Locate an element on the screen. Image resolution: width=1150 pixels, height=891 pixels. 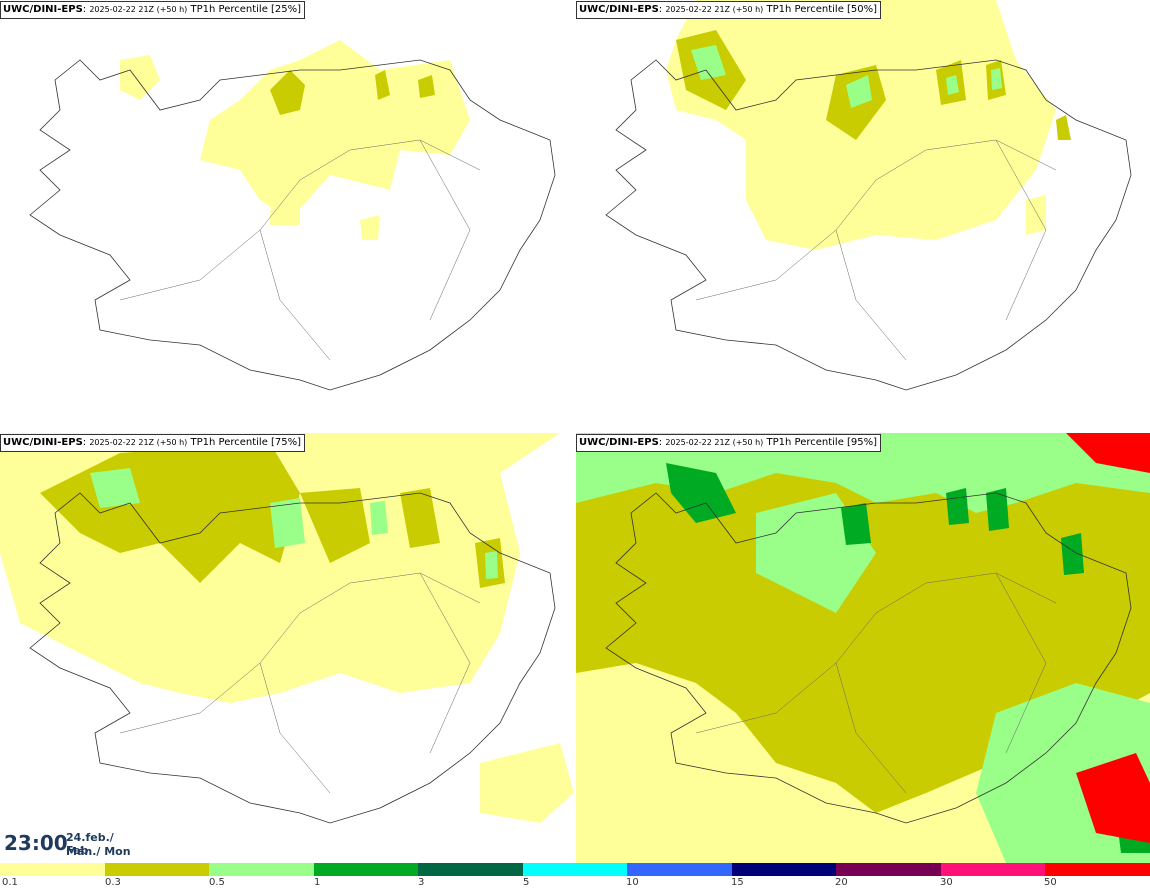
legend-color-bar is located at coordinates (575, 869).